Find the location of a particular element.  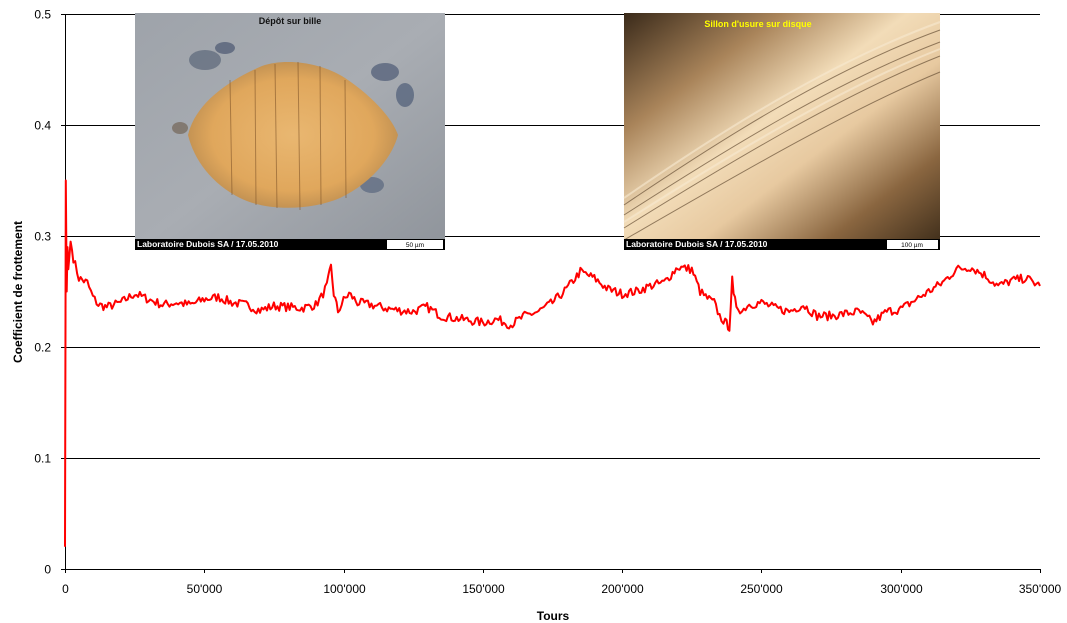

x-tick-label: 50'000 is located at coordinates (205, 589).